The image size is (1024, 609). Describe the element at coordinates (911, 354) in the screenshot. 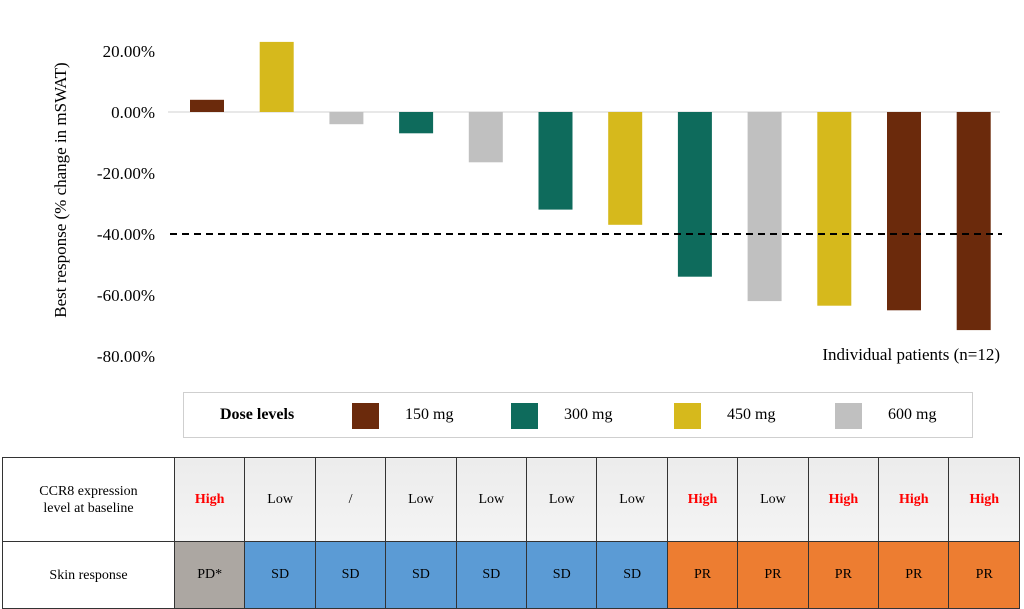

I see `x-axis-annotation: Individual patients (n=12)` at that location.